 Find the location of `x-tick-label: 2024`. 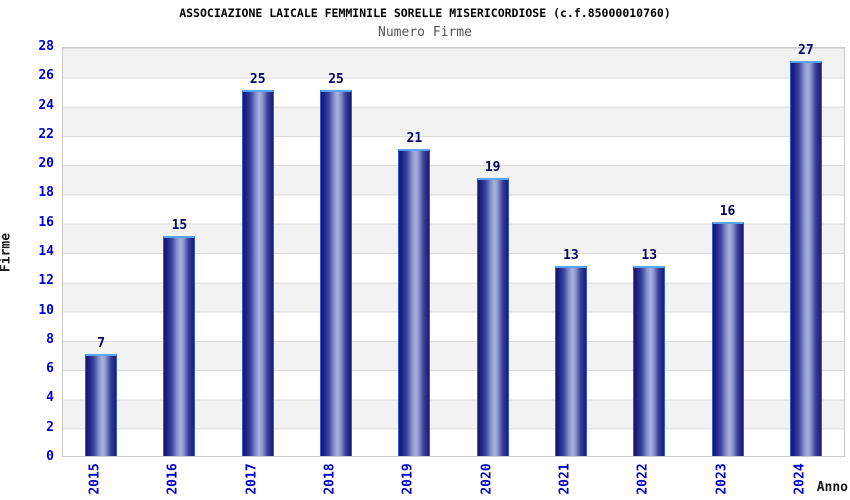

x-tick-label: 2024 is located at coordinates (800, 479).